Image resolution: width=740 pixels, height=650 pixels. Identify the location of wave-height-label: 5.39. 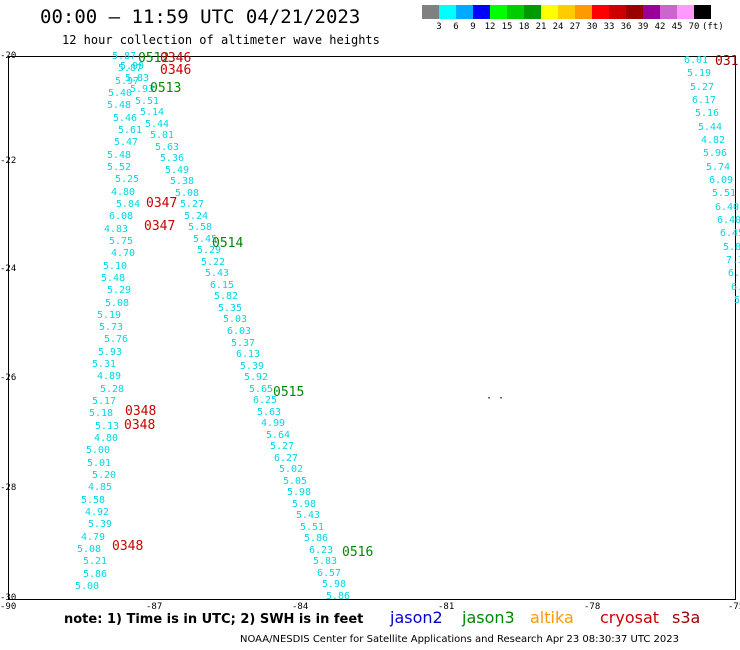
(100, 524).